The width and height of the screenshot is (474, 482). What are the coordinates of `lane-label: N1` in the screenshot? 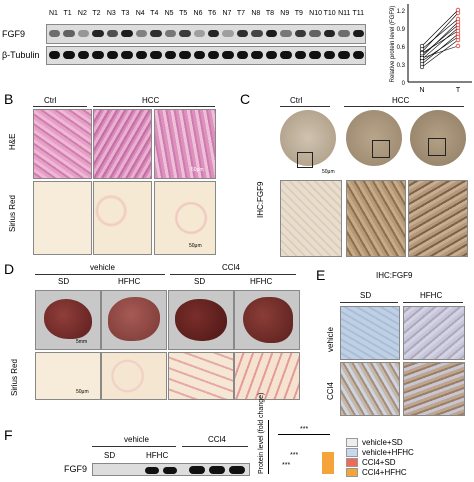 It's located at (53, 13).